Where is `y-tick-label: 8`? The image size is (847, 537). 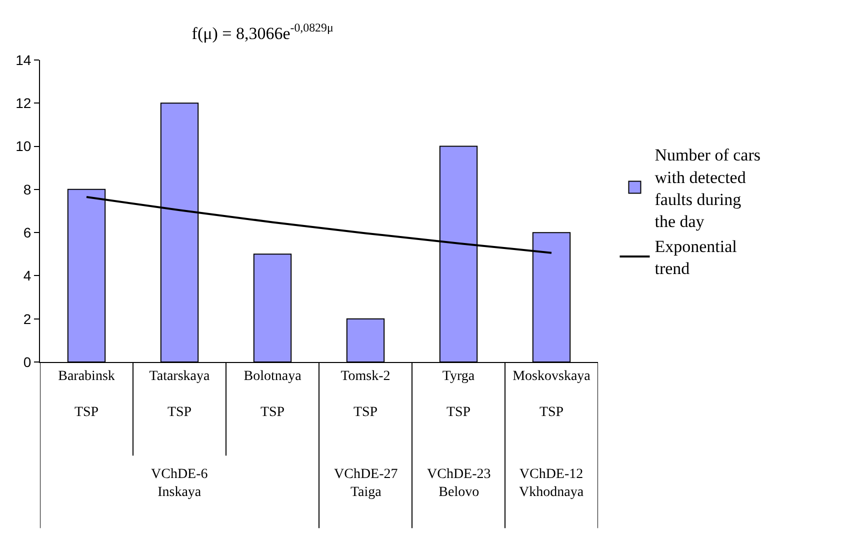 y-tick-label: 8 is located at coordinates (27, 189).